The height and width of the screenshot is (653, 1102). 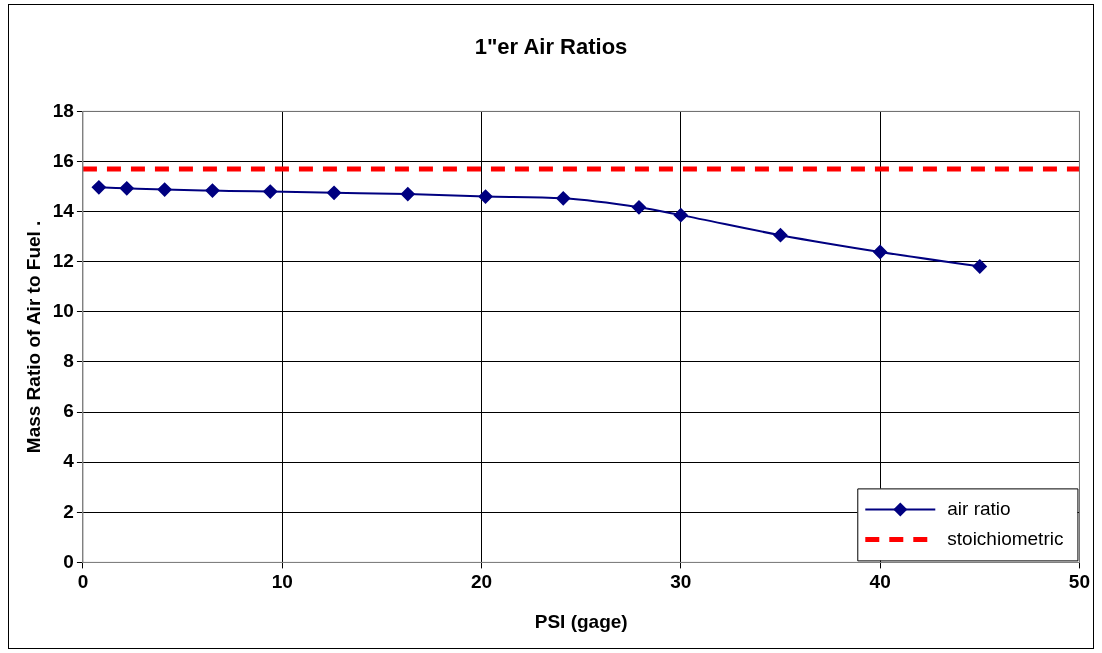 What do you see at coordinates (581, 621) in the screenshot?
I see `x-axis-title: PSI (gage)` at bounding box center [581, 621].